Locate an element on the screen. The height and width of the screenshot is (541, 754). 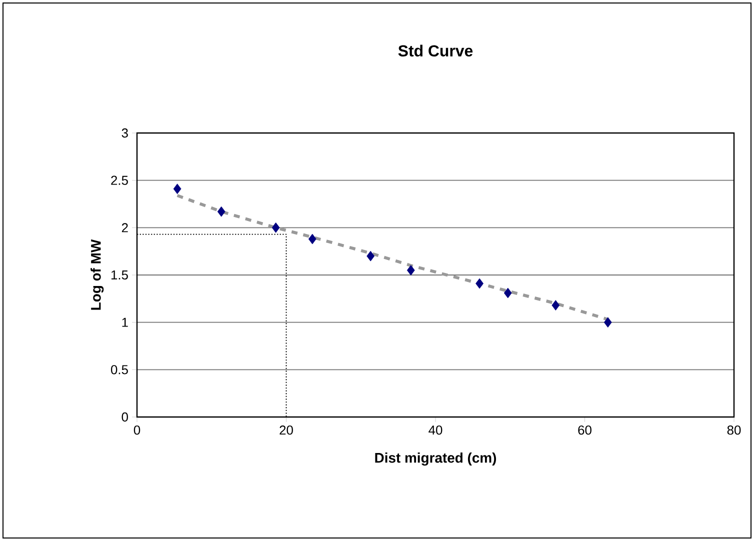
y-tick-label: 1 is located at coordinates (125, 322).